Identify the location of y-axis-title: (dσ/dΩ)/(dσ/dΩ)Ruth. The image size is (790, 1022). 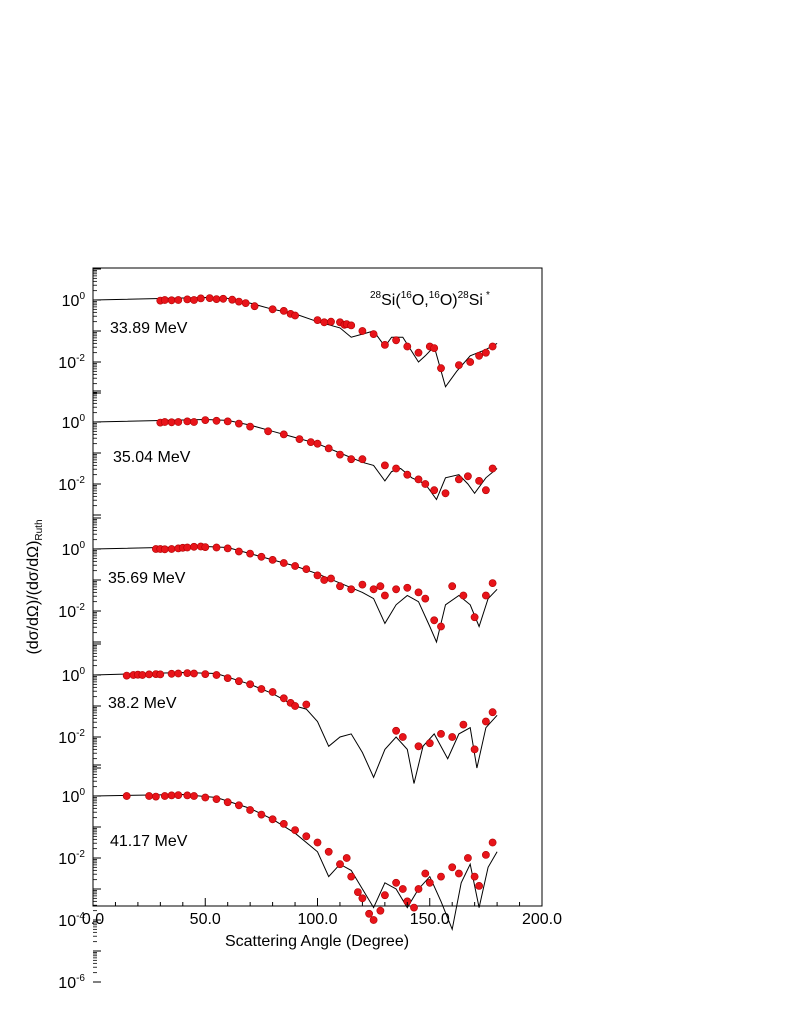
(35, 586).